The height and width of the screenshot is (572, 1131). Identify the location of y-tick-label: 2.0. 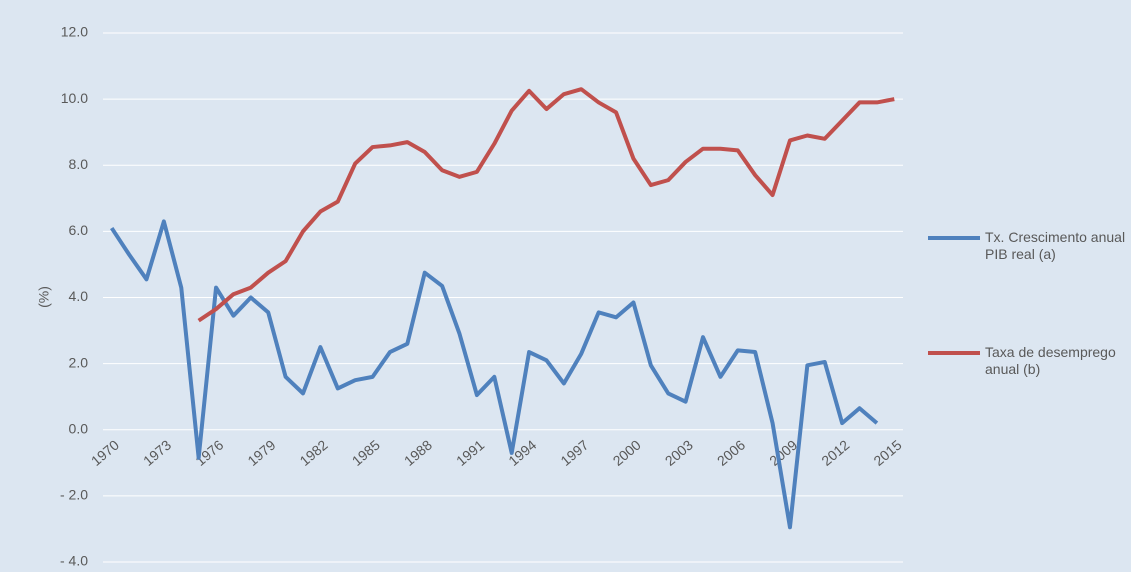
(79, 362).